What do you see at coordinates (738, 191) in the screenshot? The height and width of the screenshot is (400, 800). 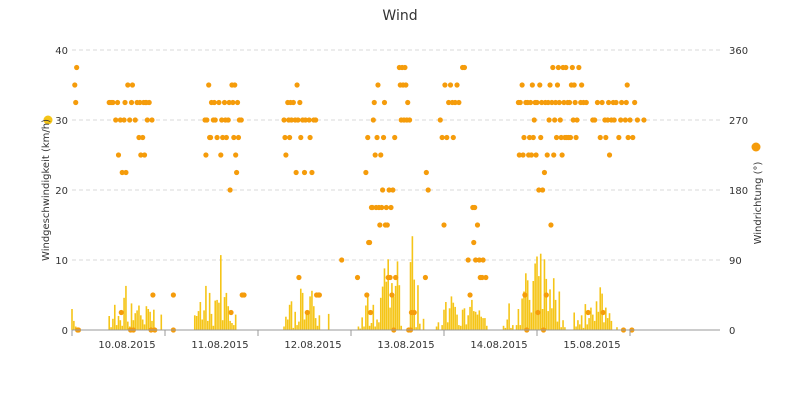 I see `right-axis-ticks: 0 90 180 270 360` at bounding box center [738, 191].